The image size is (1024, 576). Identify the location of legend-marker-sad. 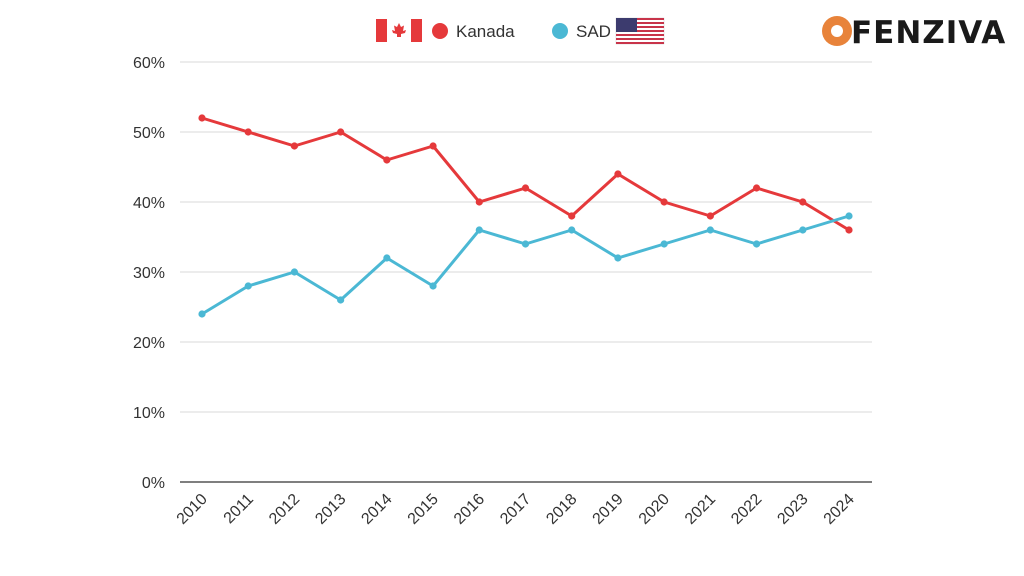
(560, 31).